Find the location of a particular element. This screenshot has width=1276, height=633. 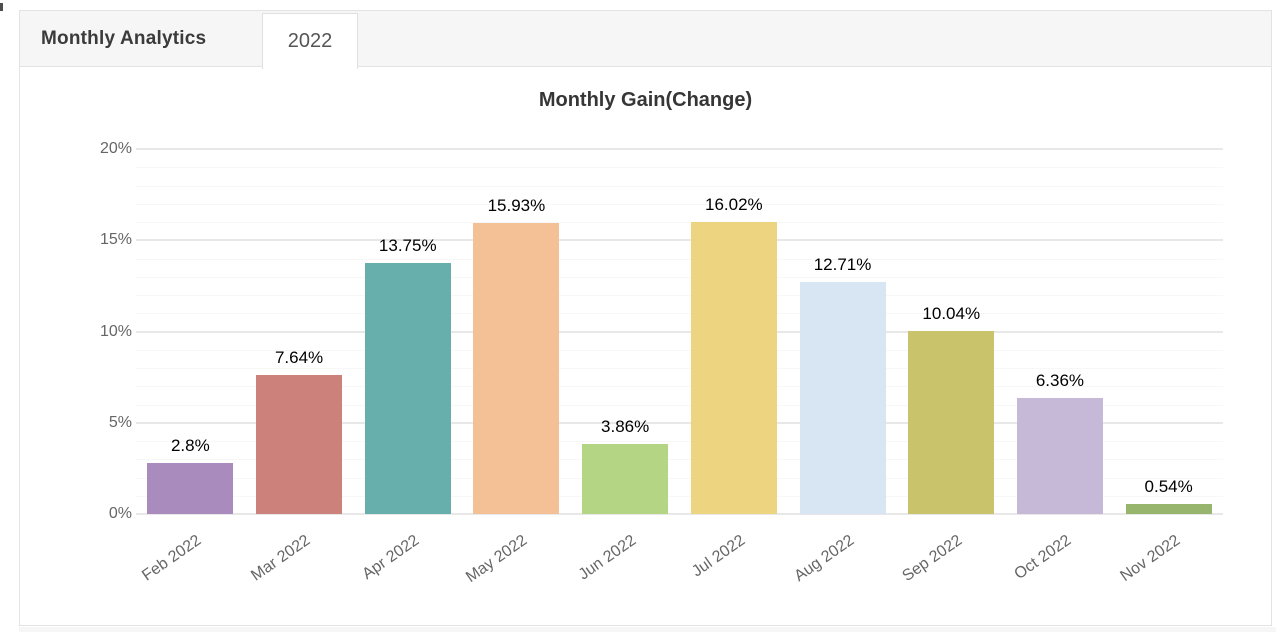

bar-jun-2022 is located at coordinates (625, 478).